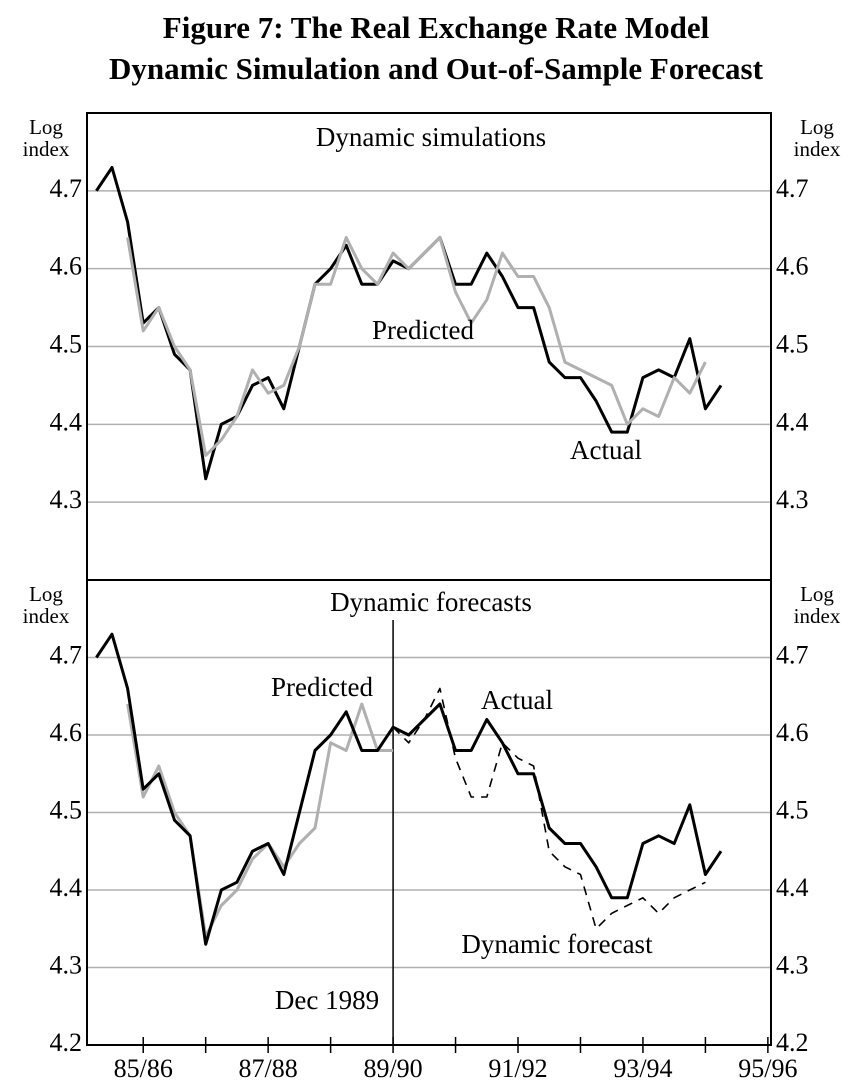 The width and height of the screenshot is (852, 1088). Describe the element at coordinates (431, 137) in the screenshot. I see `panel-title: Dynamic simulations` at that location.